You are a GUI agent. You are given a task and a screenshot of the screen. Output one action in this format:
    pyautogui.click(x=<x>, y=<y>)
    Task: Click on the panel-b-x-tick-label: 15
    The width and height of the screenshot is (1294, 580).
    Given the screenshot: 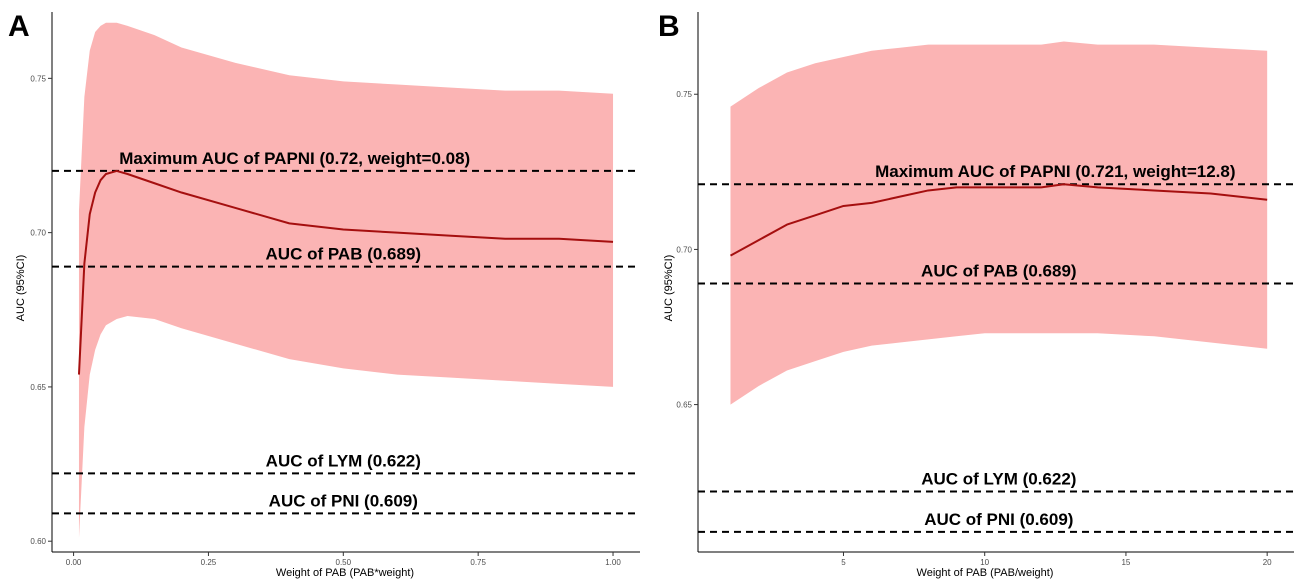 What is the action you would take?
    pyautogui.click(x=1125, y=562)
    